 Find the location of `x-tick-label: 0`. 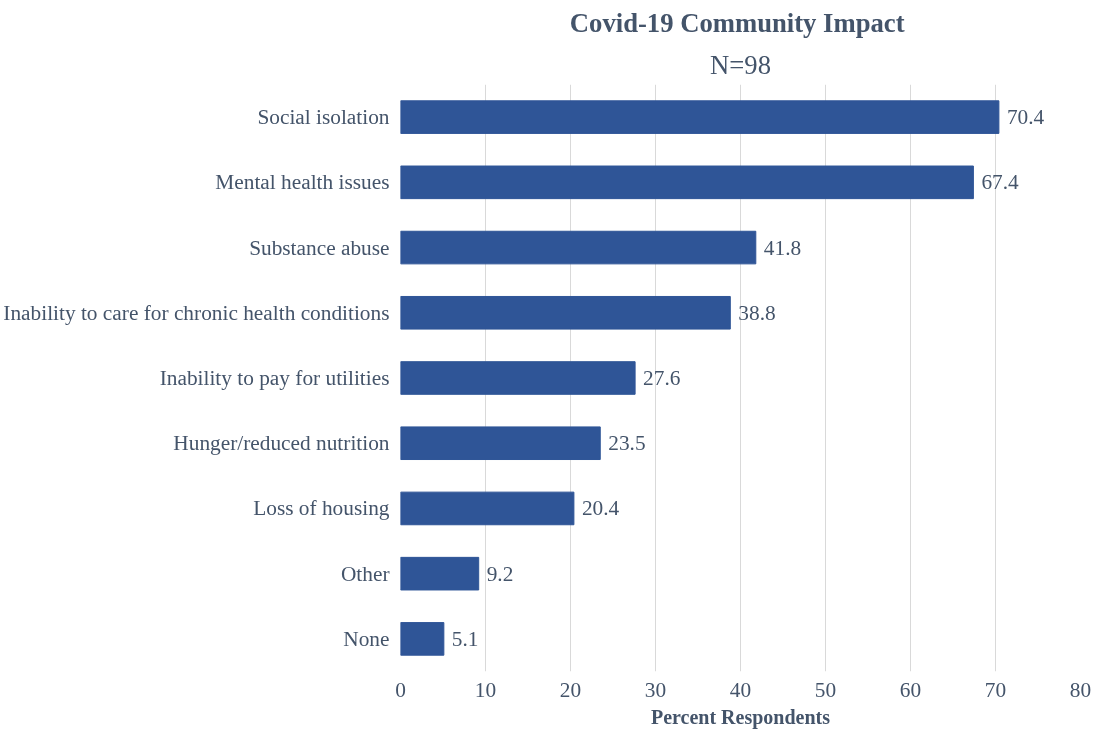

x-tick-label: 0 is located at coordinates (400, 689).